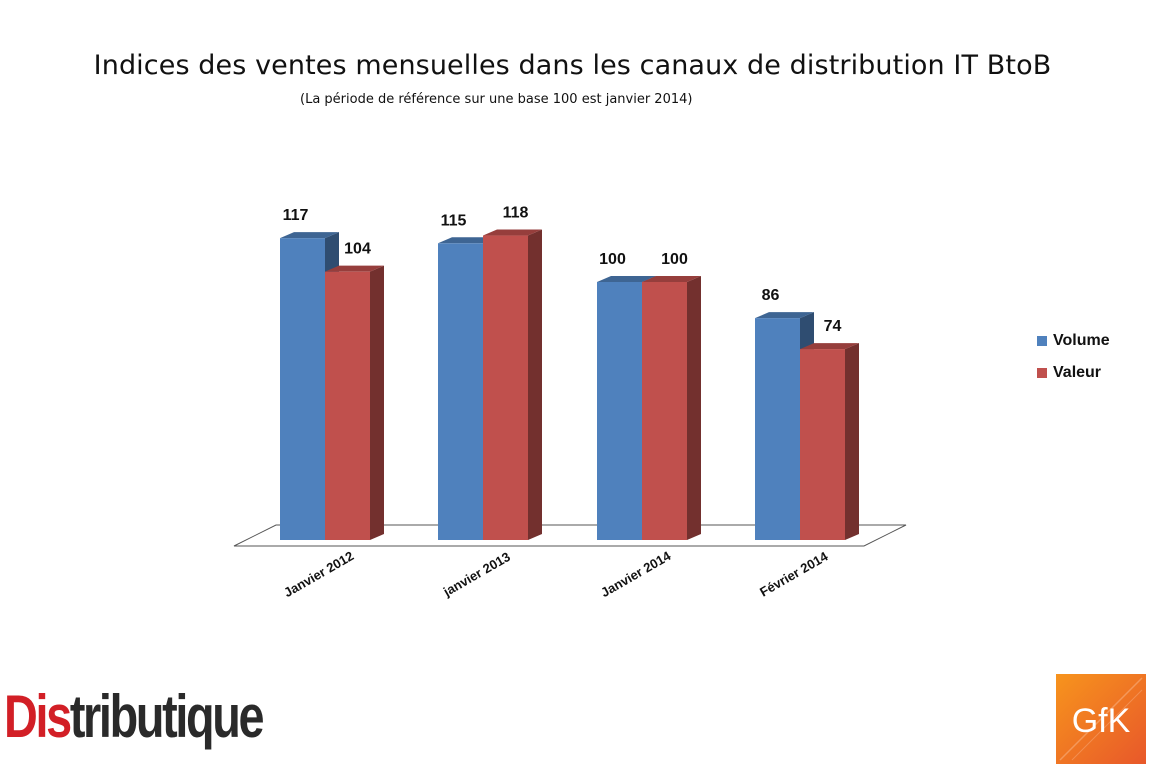 The height and width of the screenshot is (768, 1155). I want to click on data-label-volume-2: 100, so click(612, 259).